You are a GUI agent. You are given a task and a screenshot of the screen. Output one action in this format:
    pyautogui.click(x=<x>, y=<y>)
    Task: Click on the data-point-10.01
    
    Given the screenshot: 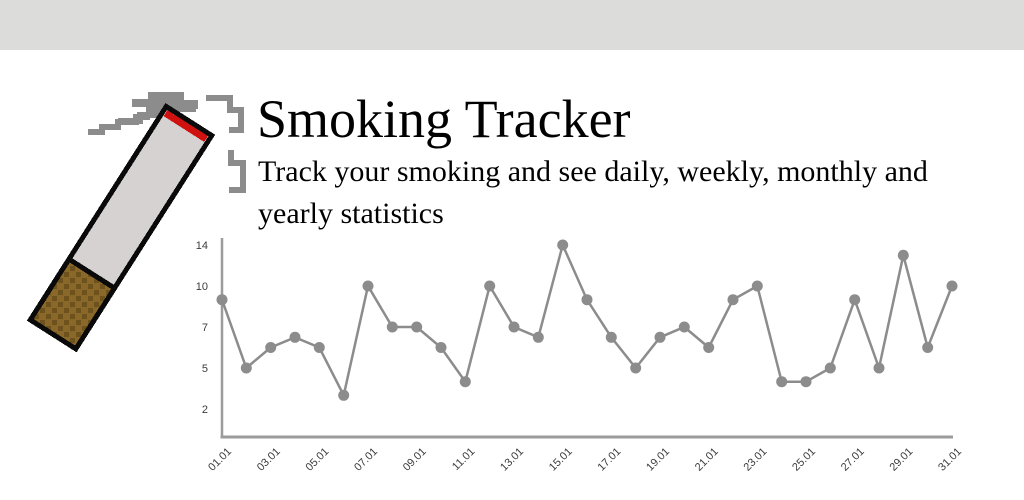 What is the action you would take?
    pyautogui.click(x=441, y=347)
    